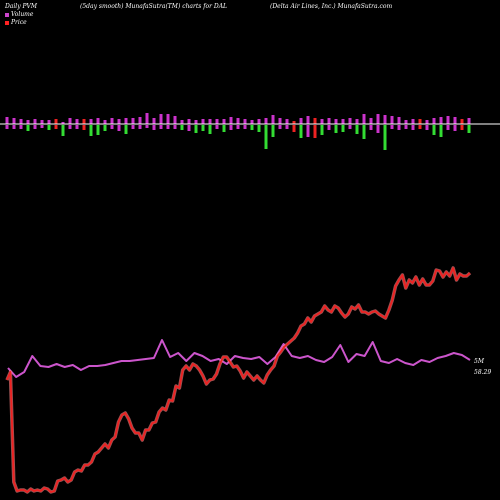 The width and height of the screenshot is (500, 500). I want to click on legend-price: Price, so click(16, 22).